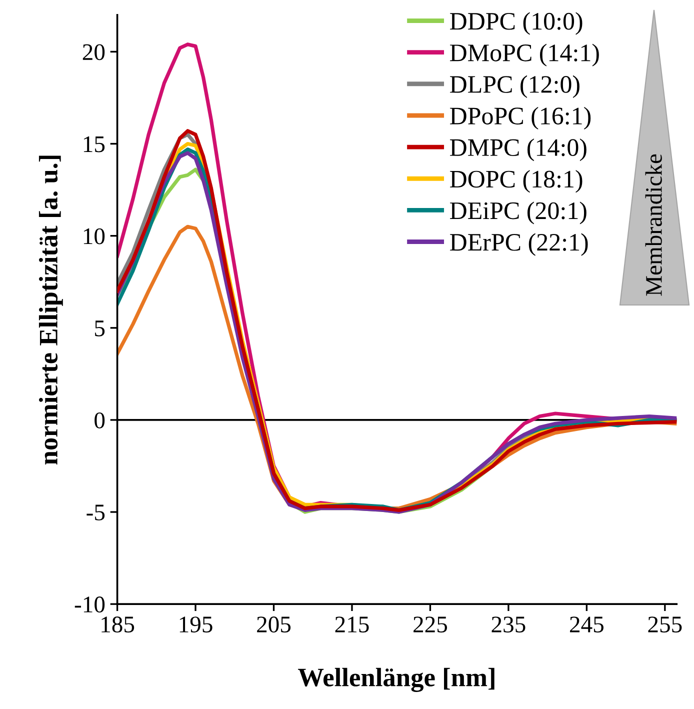 The image size is (694, 709). I want to click on y-tick-label: -10, so click(89, 604).